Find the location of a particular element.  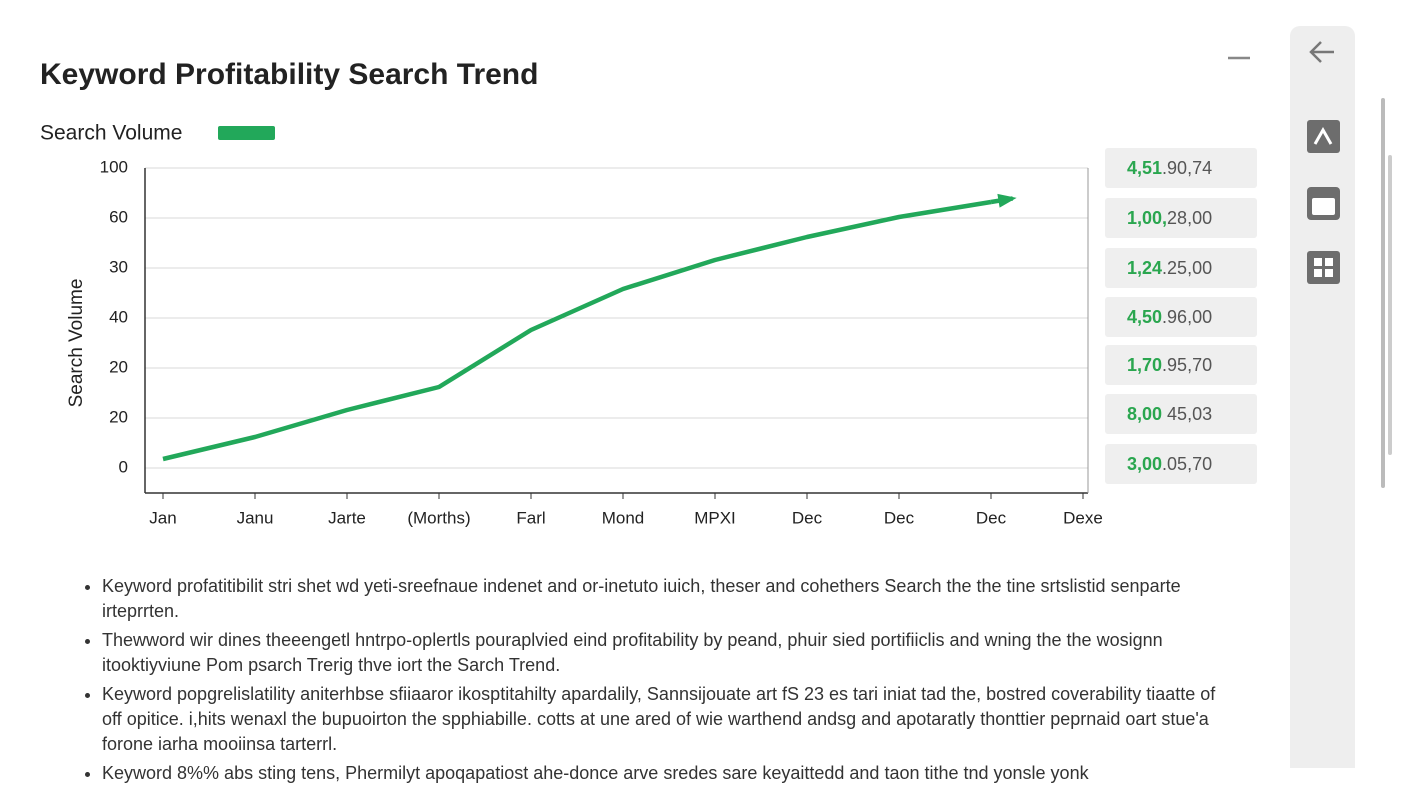

value-highlight: 3,00 is located at coordinates (1144, 464).